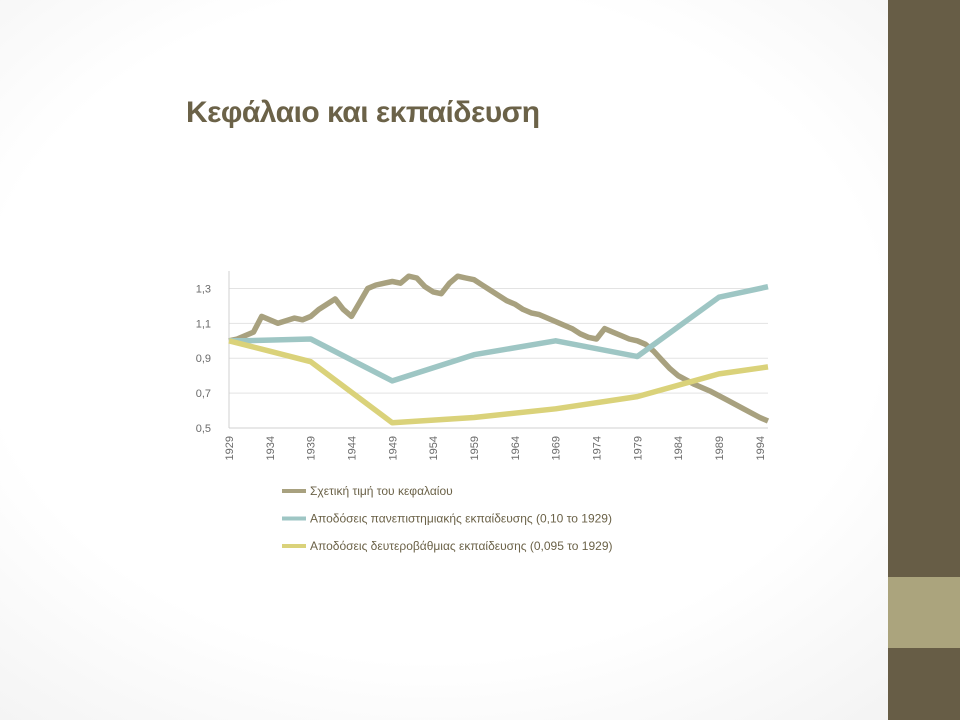  What do you see at coordinates (924, 612) in the screenshot?
I see `side-accent-block` at bounding box center [924, 612].